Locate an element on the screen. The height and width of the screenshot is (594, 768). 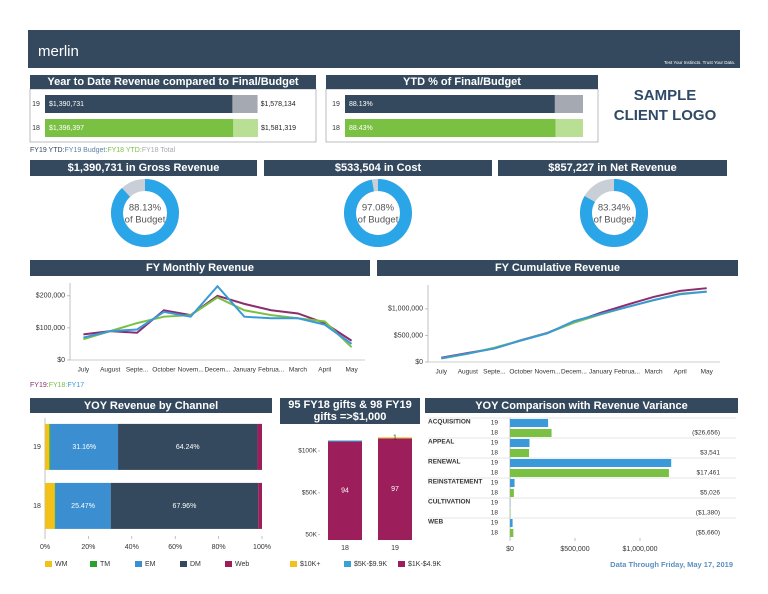
legend-label: FY19 Budget: is located at coordinates (86, 150).